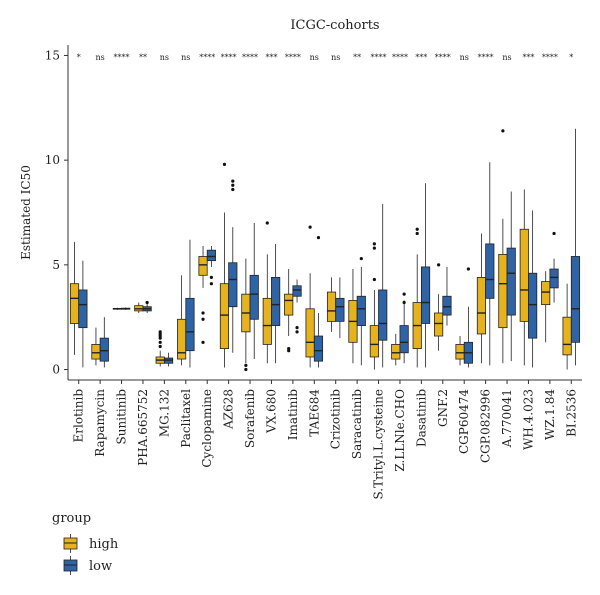 The height and width of the screenshot is (595, 600). I want to click on category-label: Cyclopamine, so click(207, 428).